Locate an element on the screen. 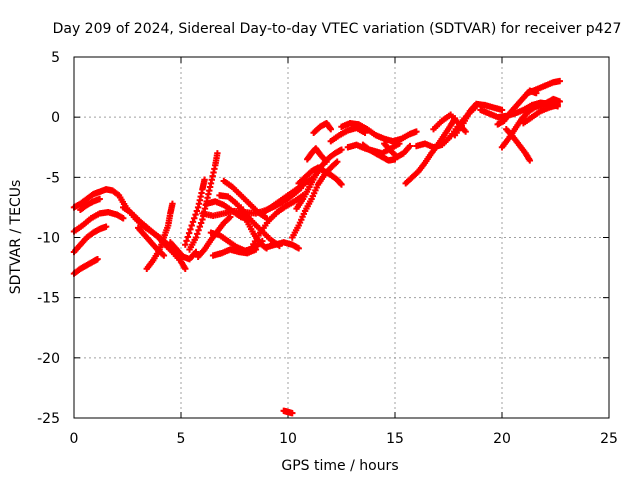 This screenshot has width=640, height=480. y-tick-label: 5 is located at coordinates (55, 58).